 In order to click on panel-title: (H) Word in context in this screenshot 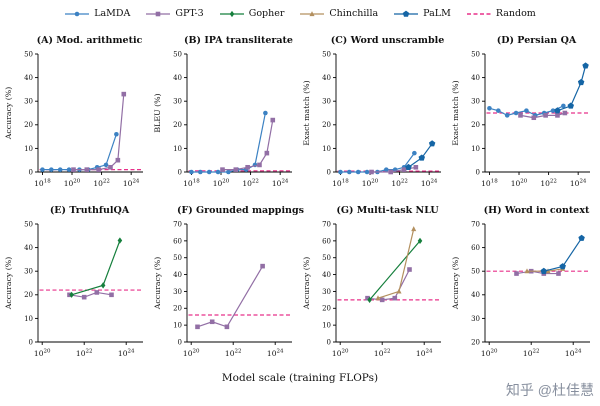, I will do `click(536, 210)`.